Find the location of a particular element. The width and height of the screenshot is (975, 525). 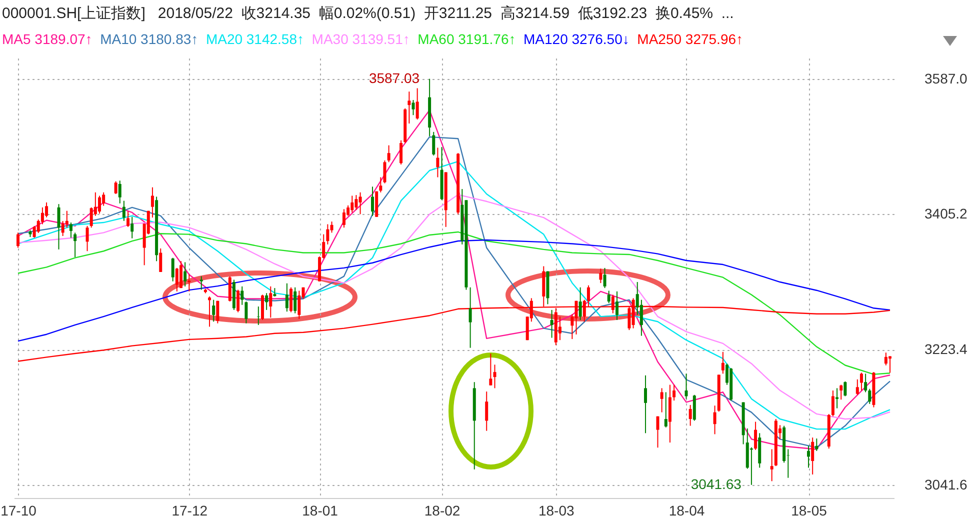

x-tick-label: 17-12 is located at coordinates (190, 510).